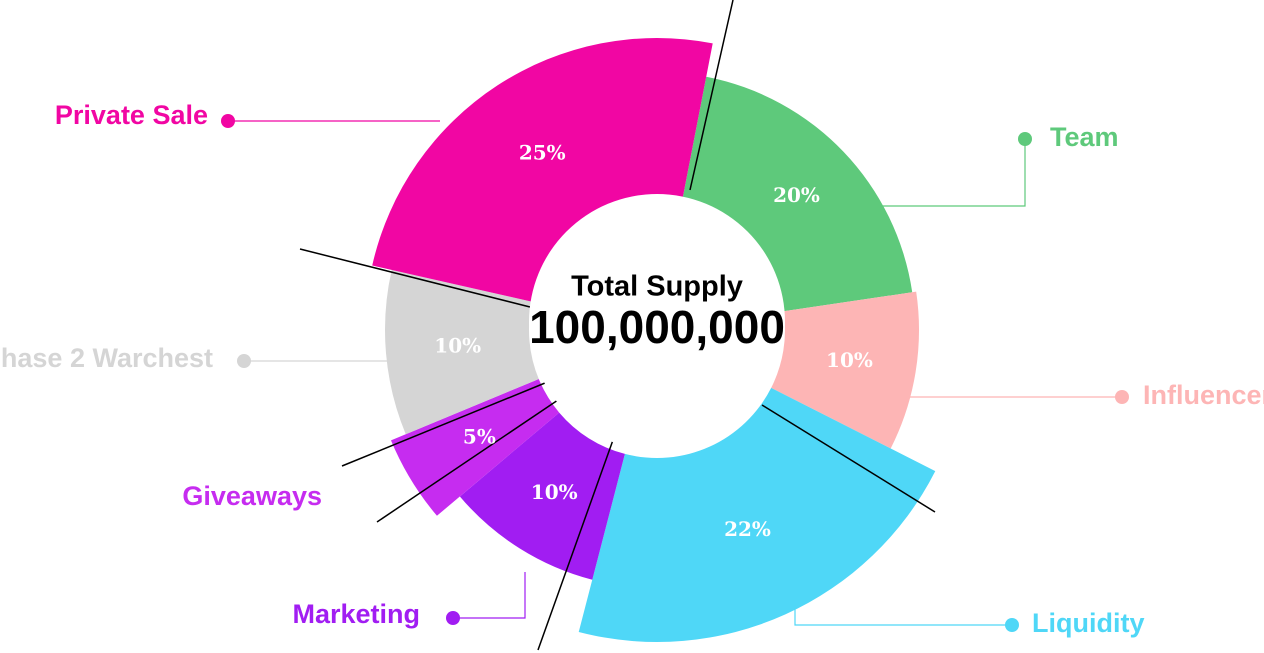 This screenshot has width=1264, height=653. I want to click on chart-subtitle: 100,000,000, so click(657, 327).